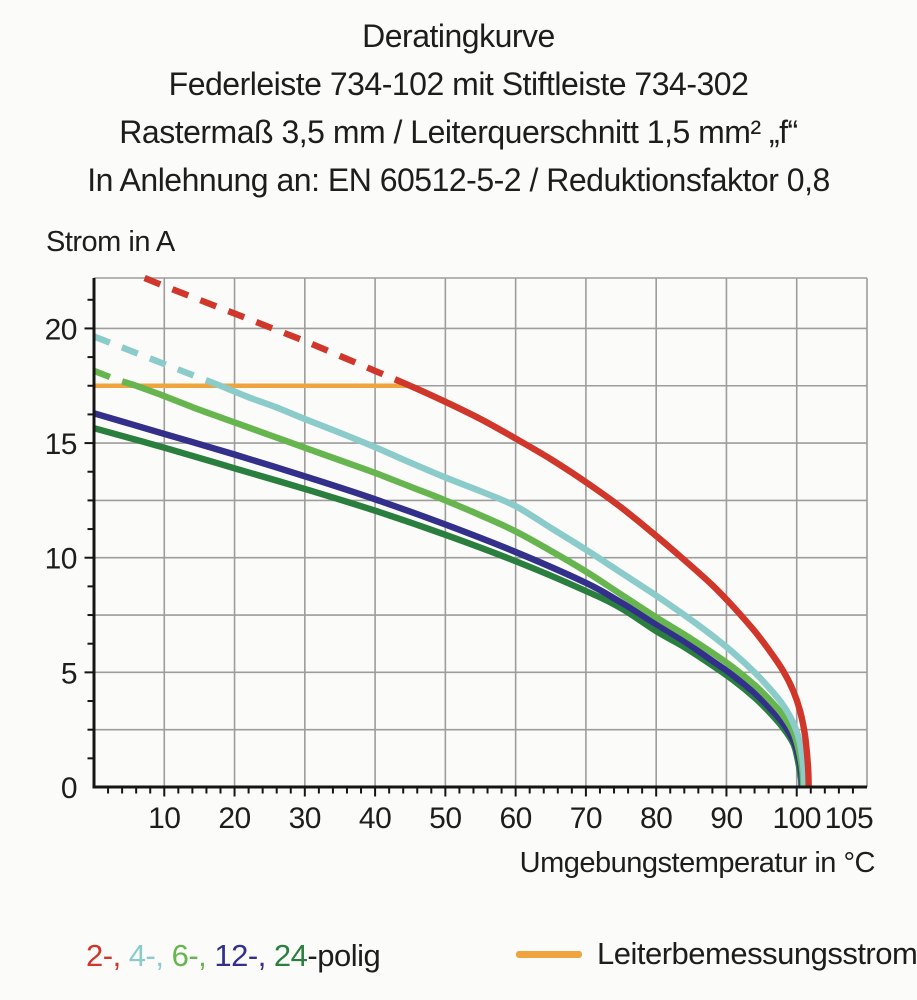  Describe the element at coordinates (290, 955) in the screenshot. I see `legend-pole-24: 24` at that location.